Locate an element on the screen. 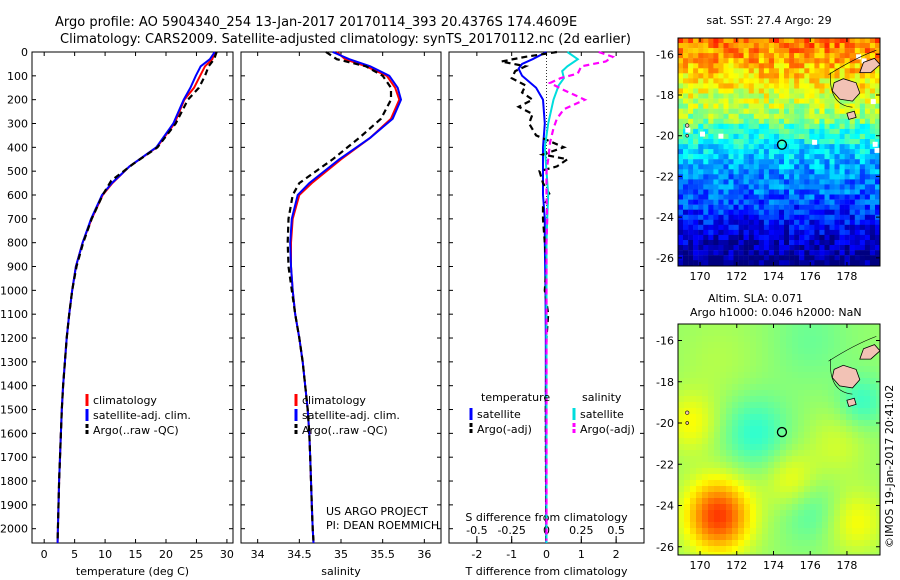 Image resolution: width=900 pixels, height=580 pixels. legend-title-salinity: salinity is located at coordinates (602, 397).